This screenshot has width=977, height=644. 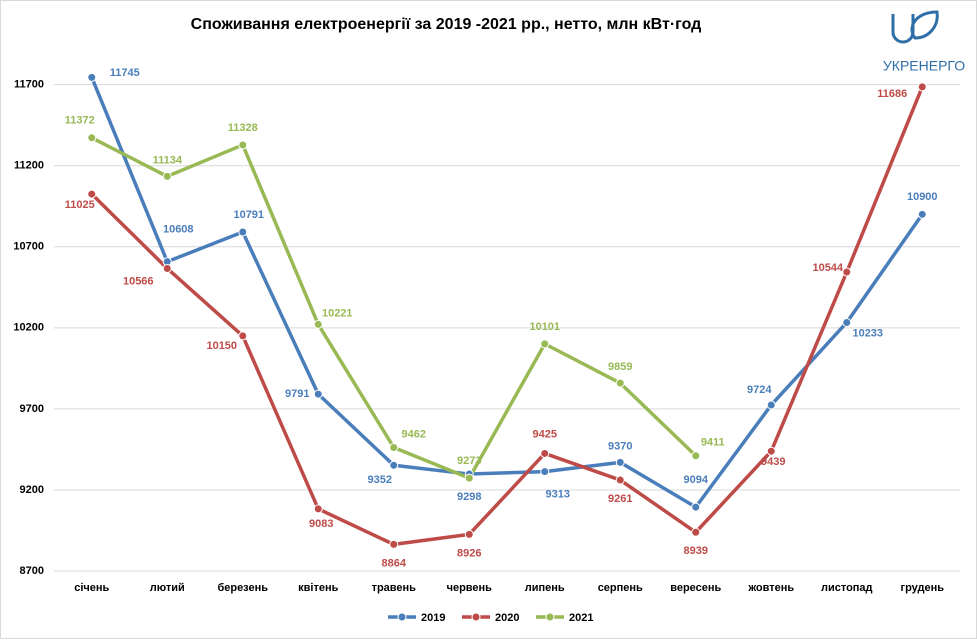 I want to click on data-label: 11025, so click(x=80, y=205).